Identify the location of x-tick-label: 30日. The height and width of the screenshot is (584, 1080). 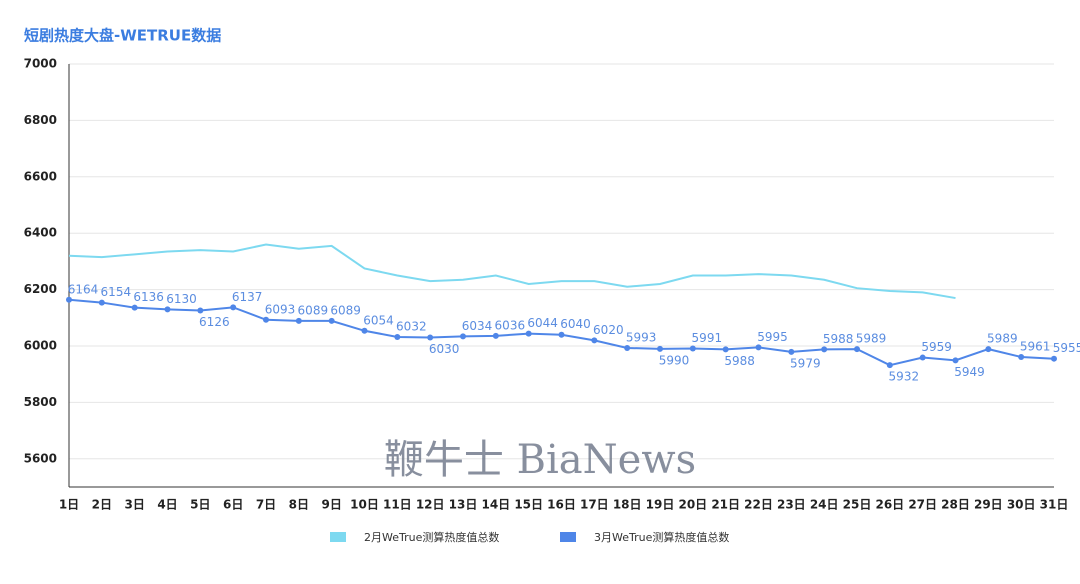
(1021, 505).